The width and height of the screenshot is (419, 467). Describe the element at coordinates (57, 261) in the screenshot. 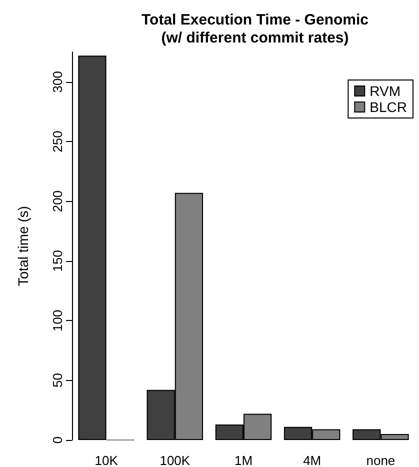

I see `y-tick-label: 150` at that location.